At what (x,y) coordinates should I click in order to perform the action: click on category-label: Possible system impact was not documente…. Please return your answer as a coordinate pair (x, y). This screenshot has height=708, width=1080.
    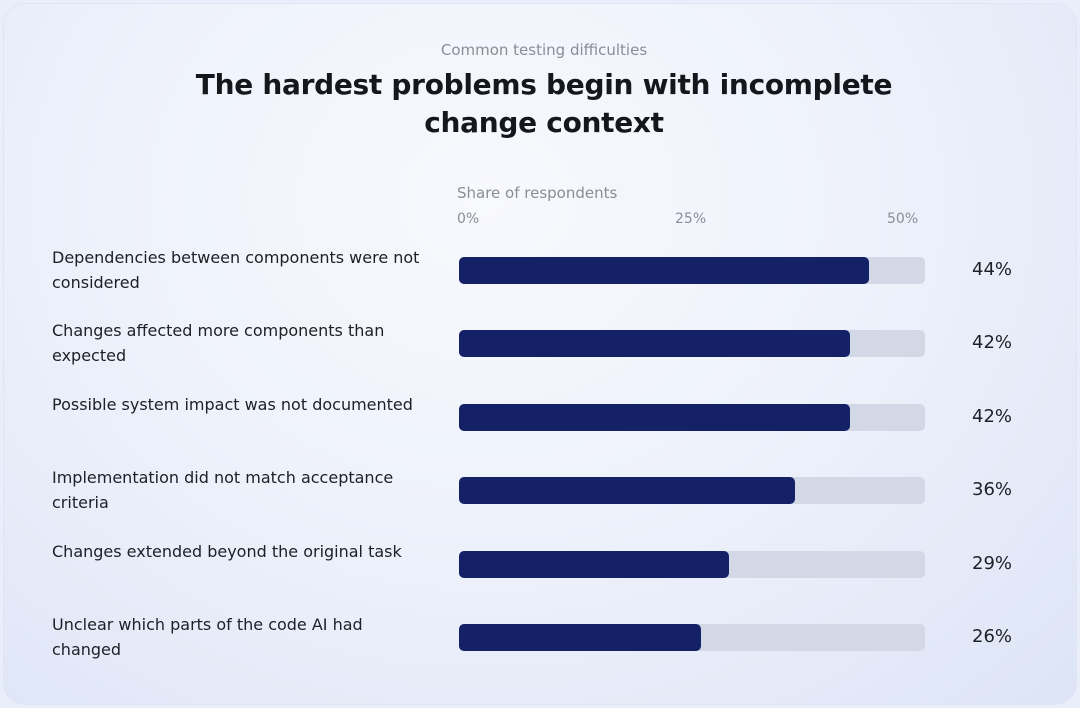
    Looking at the image, I should click on (232, 404).